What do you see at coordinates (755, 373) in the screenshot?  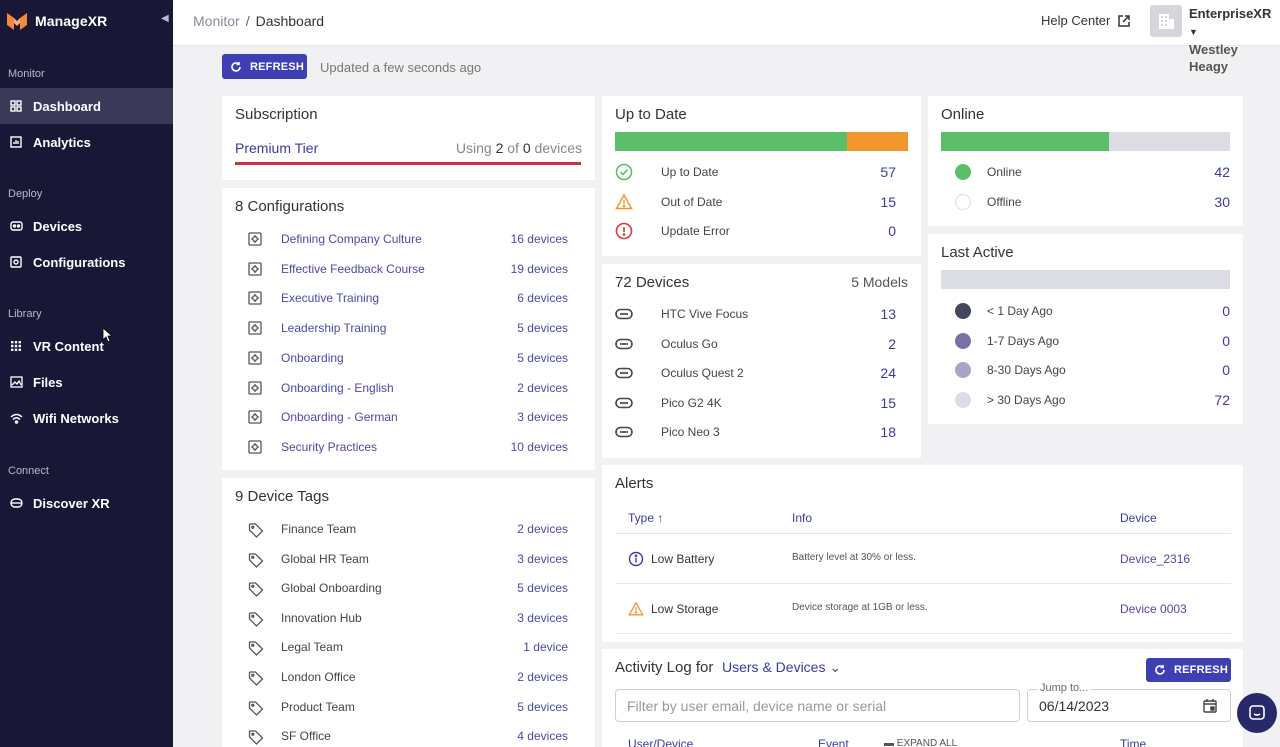 I see `device-model-row: Oculus Quest 2 24` at bounding box center [755, 373].